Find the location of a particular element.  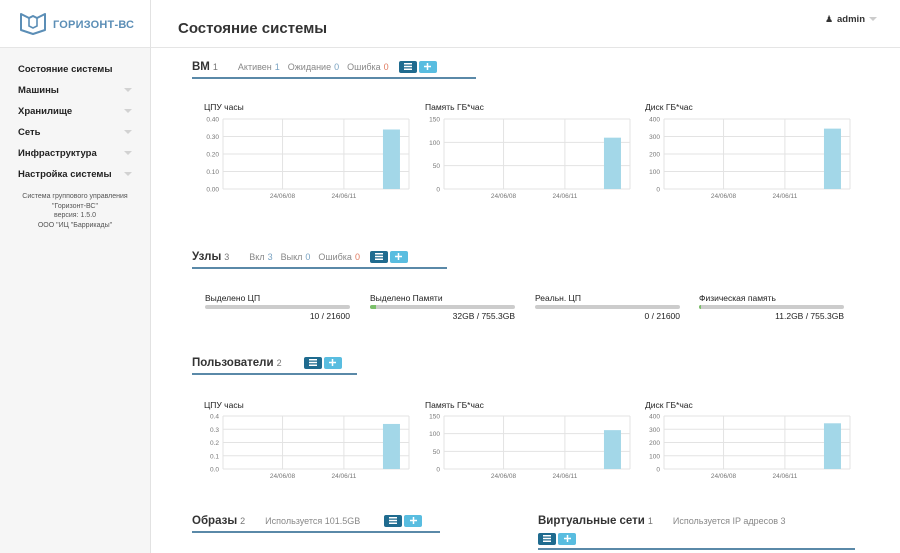

vnets-count: 1 is located at coordinates (650, 521).